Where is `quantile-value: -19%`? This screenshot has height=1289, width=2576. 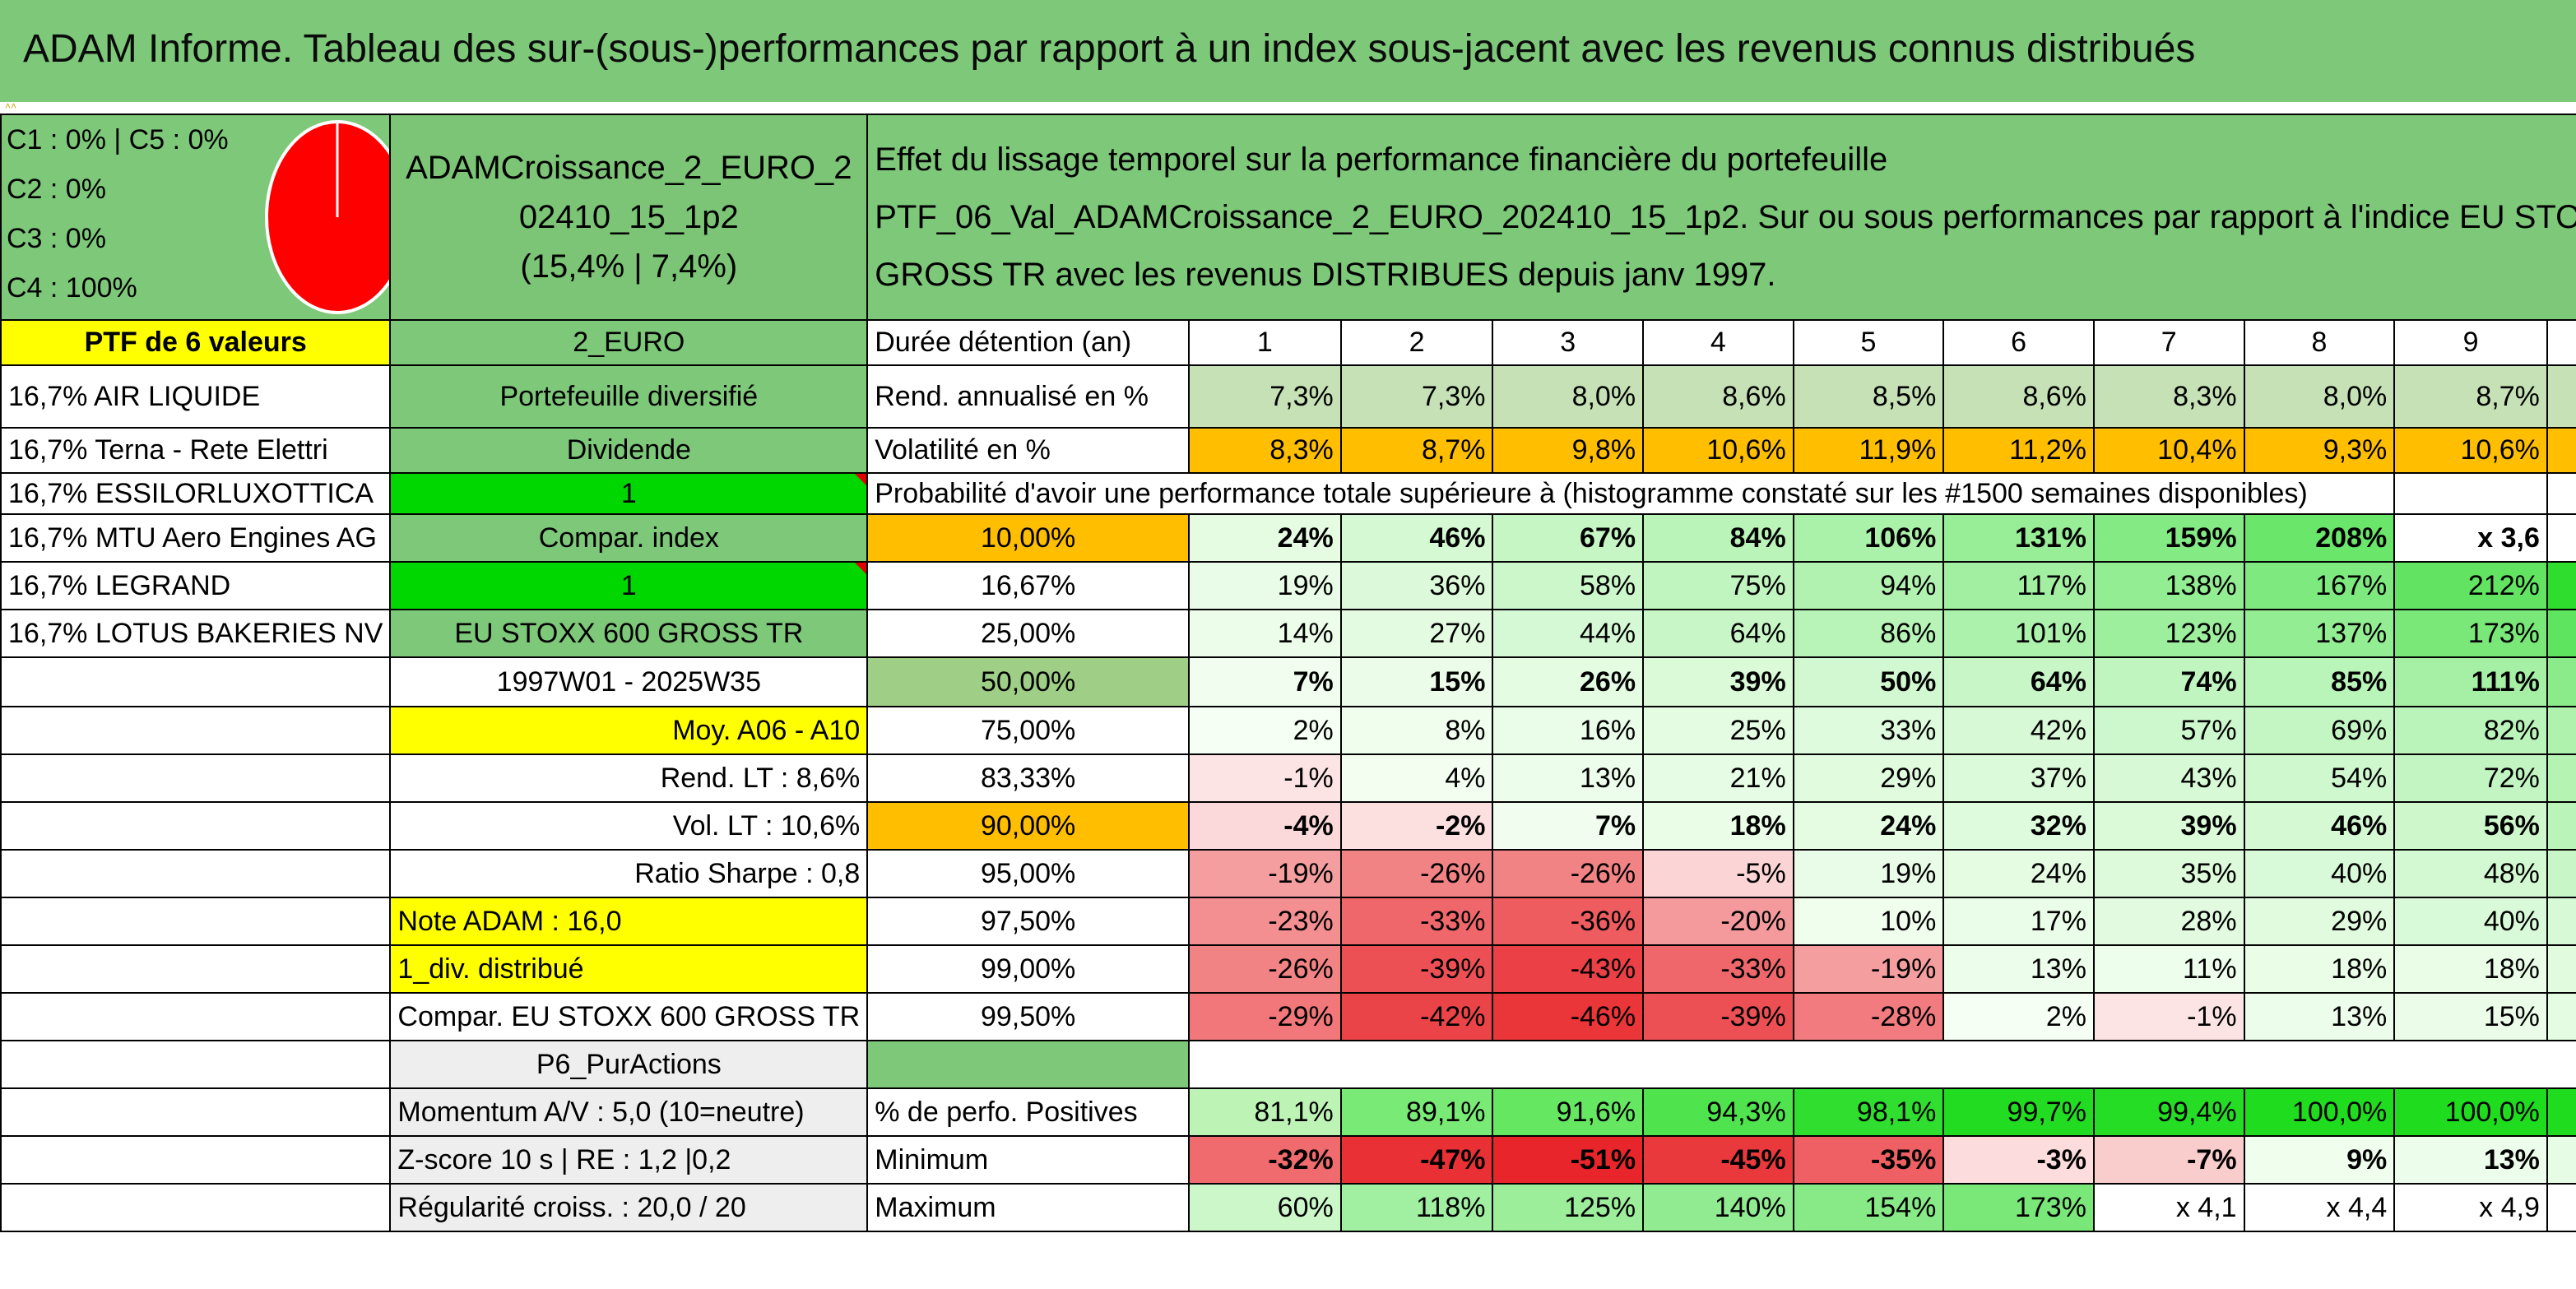
quantile-value: -19% is located at coordinates (1265, 873).